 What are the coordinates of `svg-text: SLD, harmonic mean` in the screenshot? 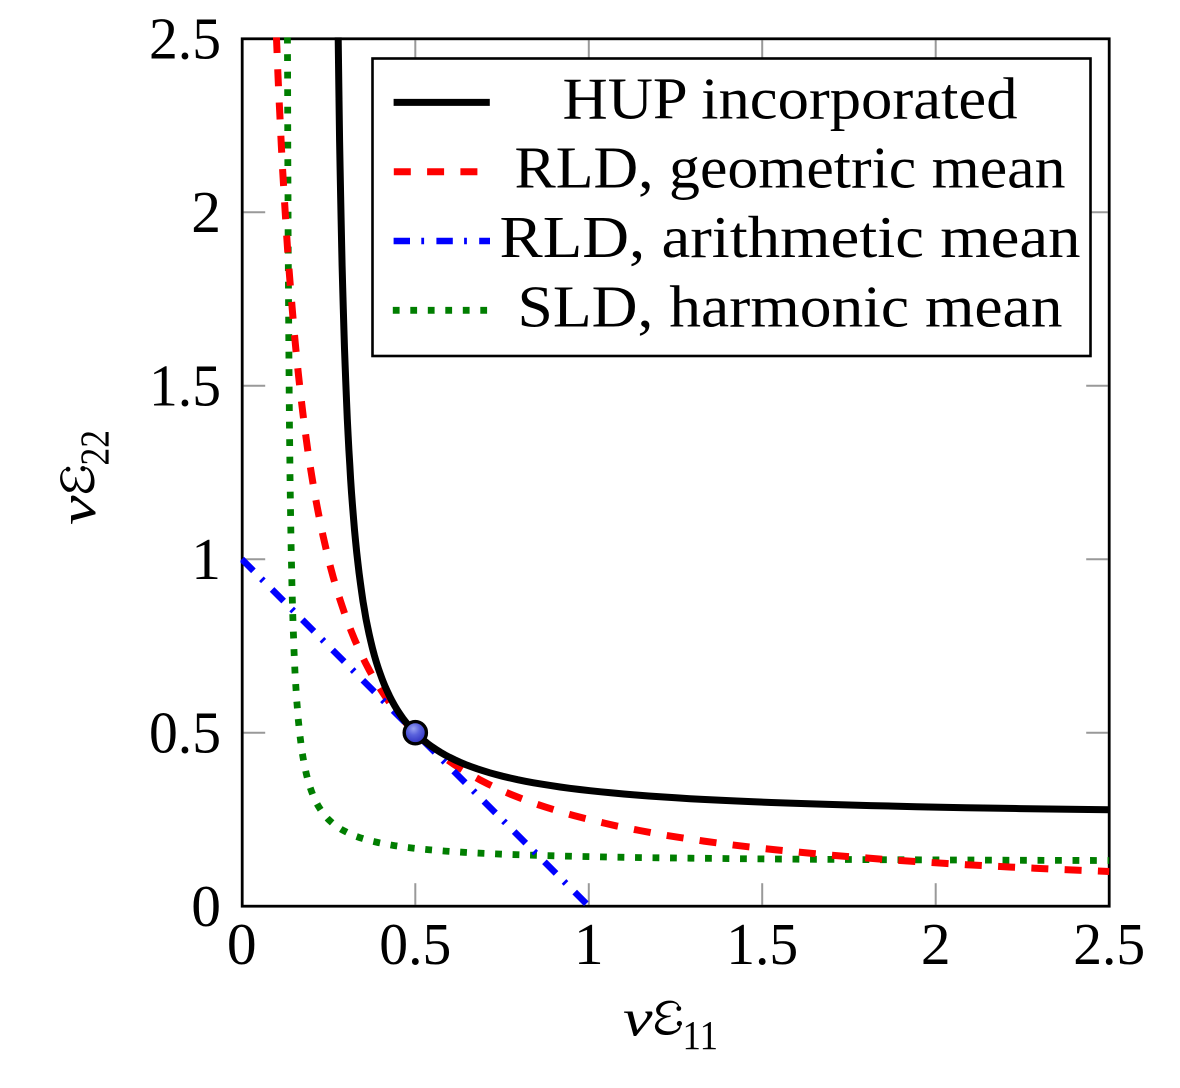 It's located at (790, 306).